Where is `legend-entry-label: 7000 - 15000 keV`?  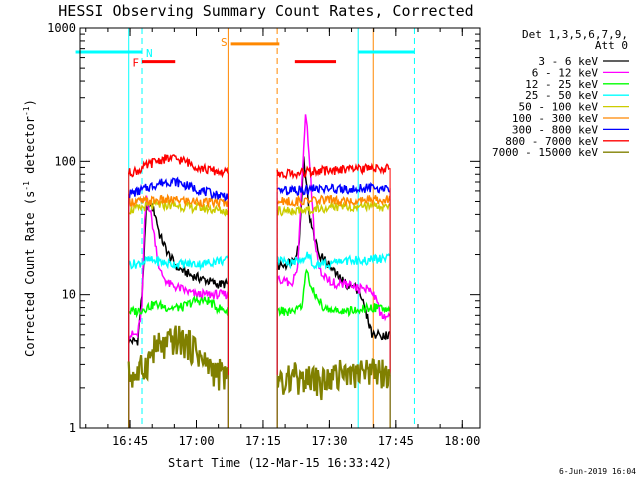
legend-entry-label: 7000 - 15000 keV is located at coordinates (545, 152).